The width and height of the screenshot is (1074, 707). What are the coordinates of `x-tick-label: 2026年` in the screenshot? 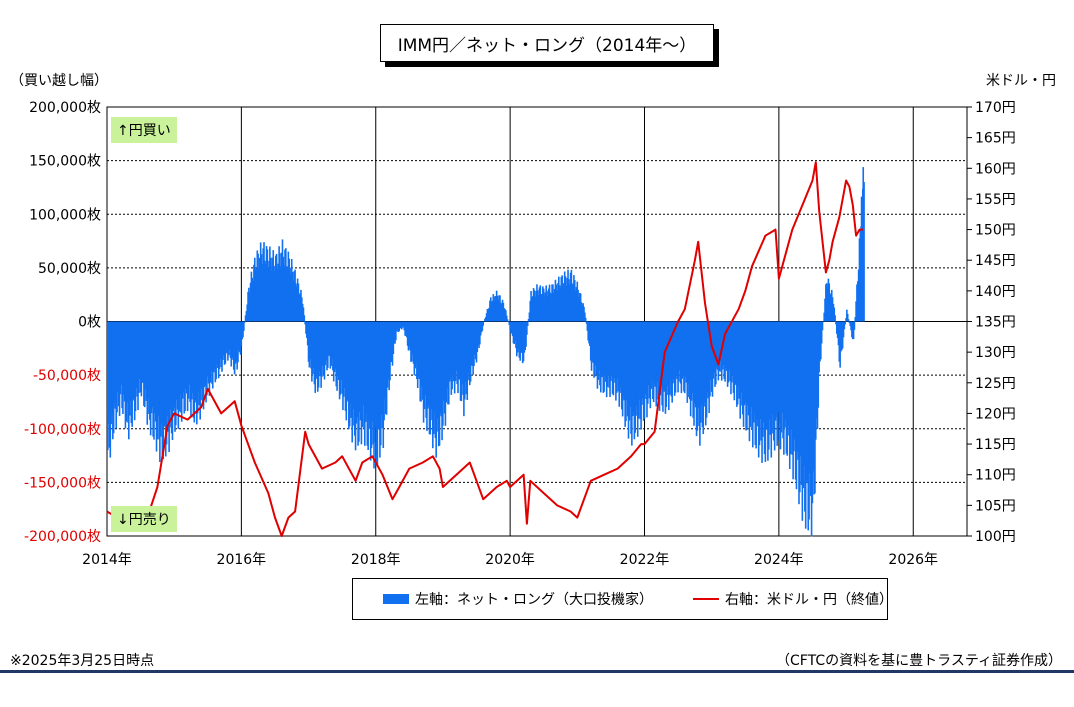 It's located at (913, 560).